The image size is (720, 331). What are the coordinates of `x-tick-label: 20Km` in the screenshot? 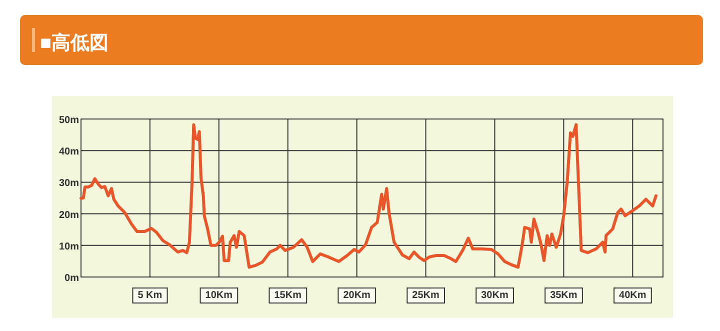 It's located at (357, 295).